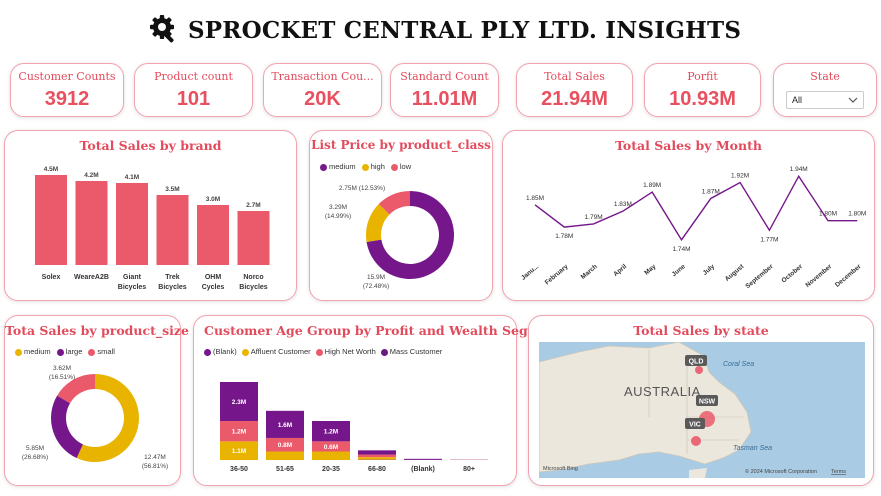  What do you see at coordinates (416, 351) in the screenshot?
I see `legend-label: Mass Customer` at bounding box center [416, 351].